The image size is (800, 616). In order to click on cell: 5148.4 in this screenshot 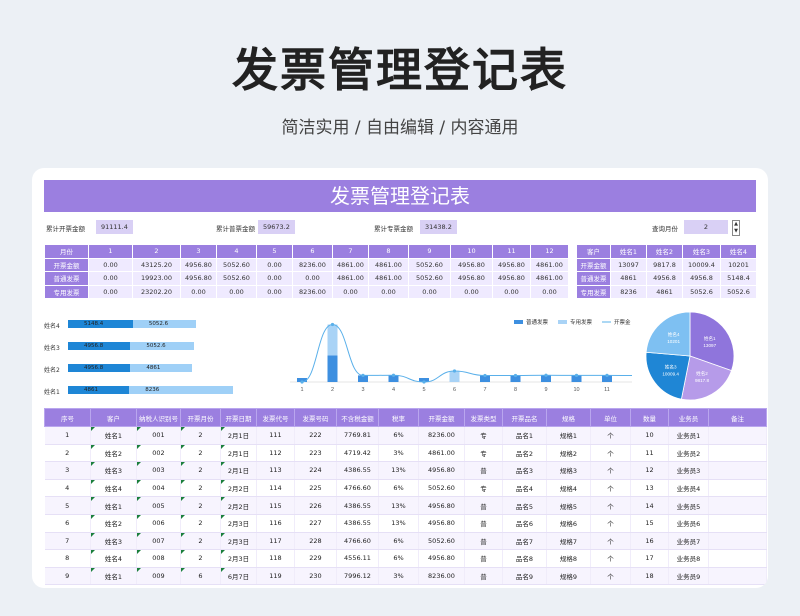, I will do `click(738, 278)`.